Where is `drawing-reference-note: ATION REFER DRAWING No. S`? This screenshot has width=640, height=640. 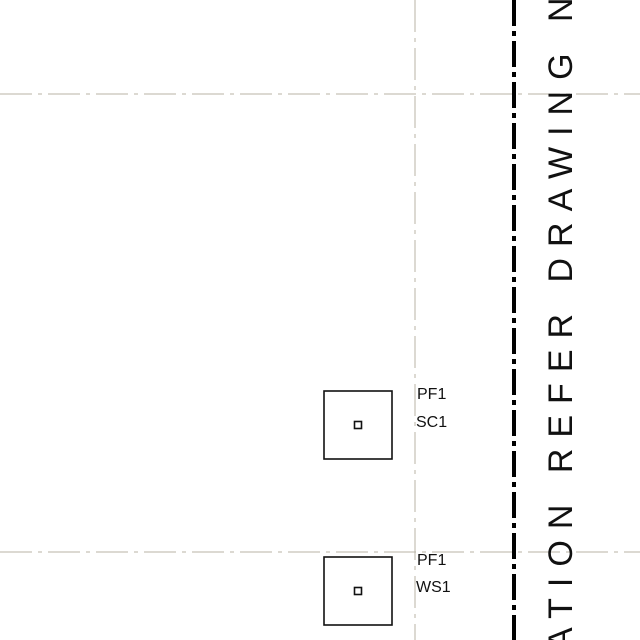 drawing-reference-note: ATION REFER DRAWING No. S is located at coordinates (561, 320).